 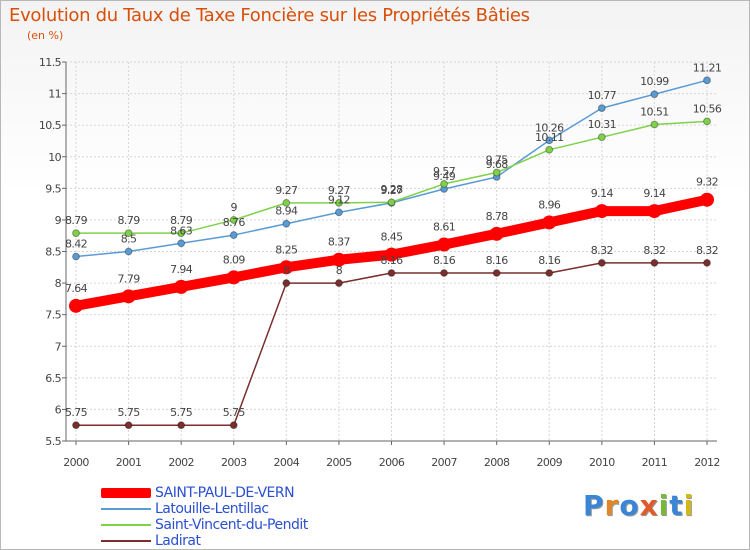 What do you see at coordinates (129, 278) in the screenshot?
I see `data-label: 7.79` at bounding box center [129, 278].